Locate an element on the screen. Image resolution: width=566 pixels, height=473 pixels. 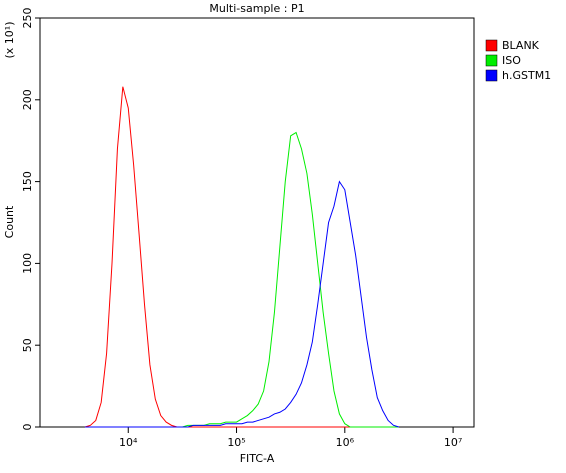
x-tick-label: 10⁵ is located at coordinates (236, 442).